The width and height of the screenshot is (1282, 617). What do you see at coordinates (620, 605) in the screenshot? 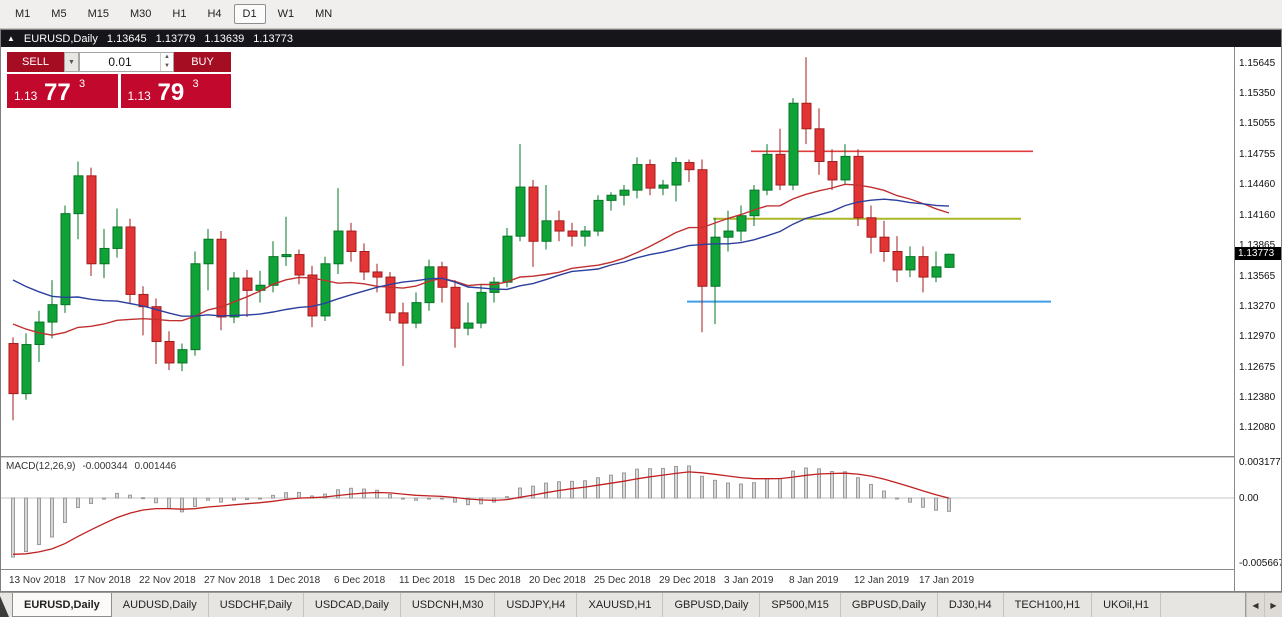
I see `chart-tab-xauusd-h1: XAUUSD,H1` at bounding box center [620, 605].